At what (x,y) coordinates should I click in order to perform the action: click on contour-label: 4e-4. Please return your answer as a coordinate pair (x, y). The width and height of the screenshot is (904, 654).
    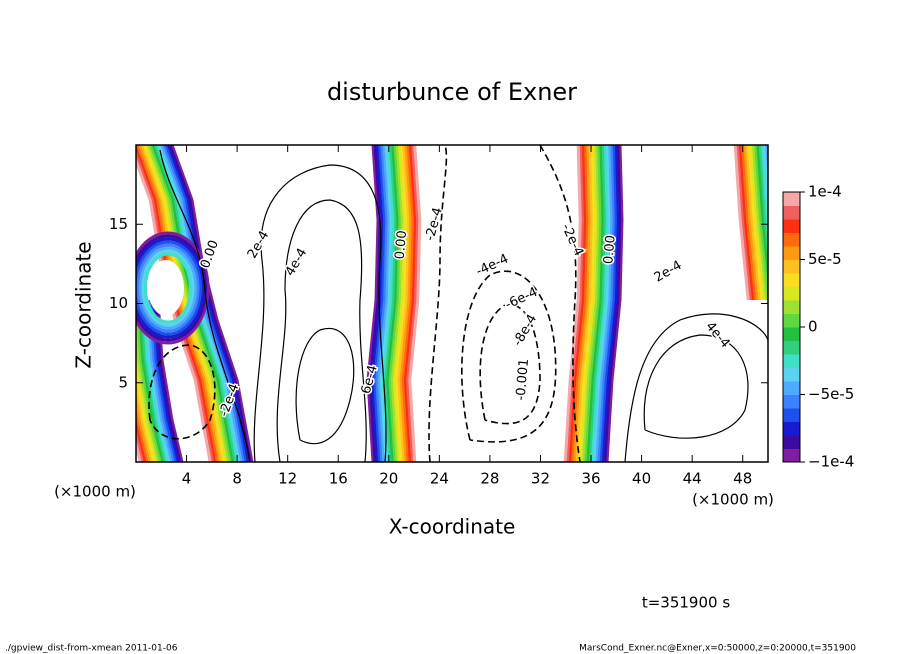
    Looking at the image, I should click on (297, 262).